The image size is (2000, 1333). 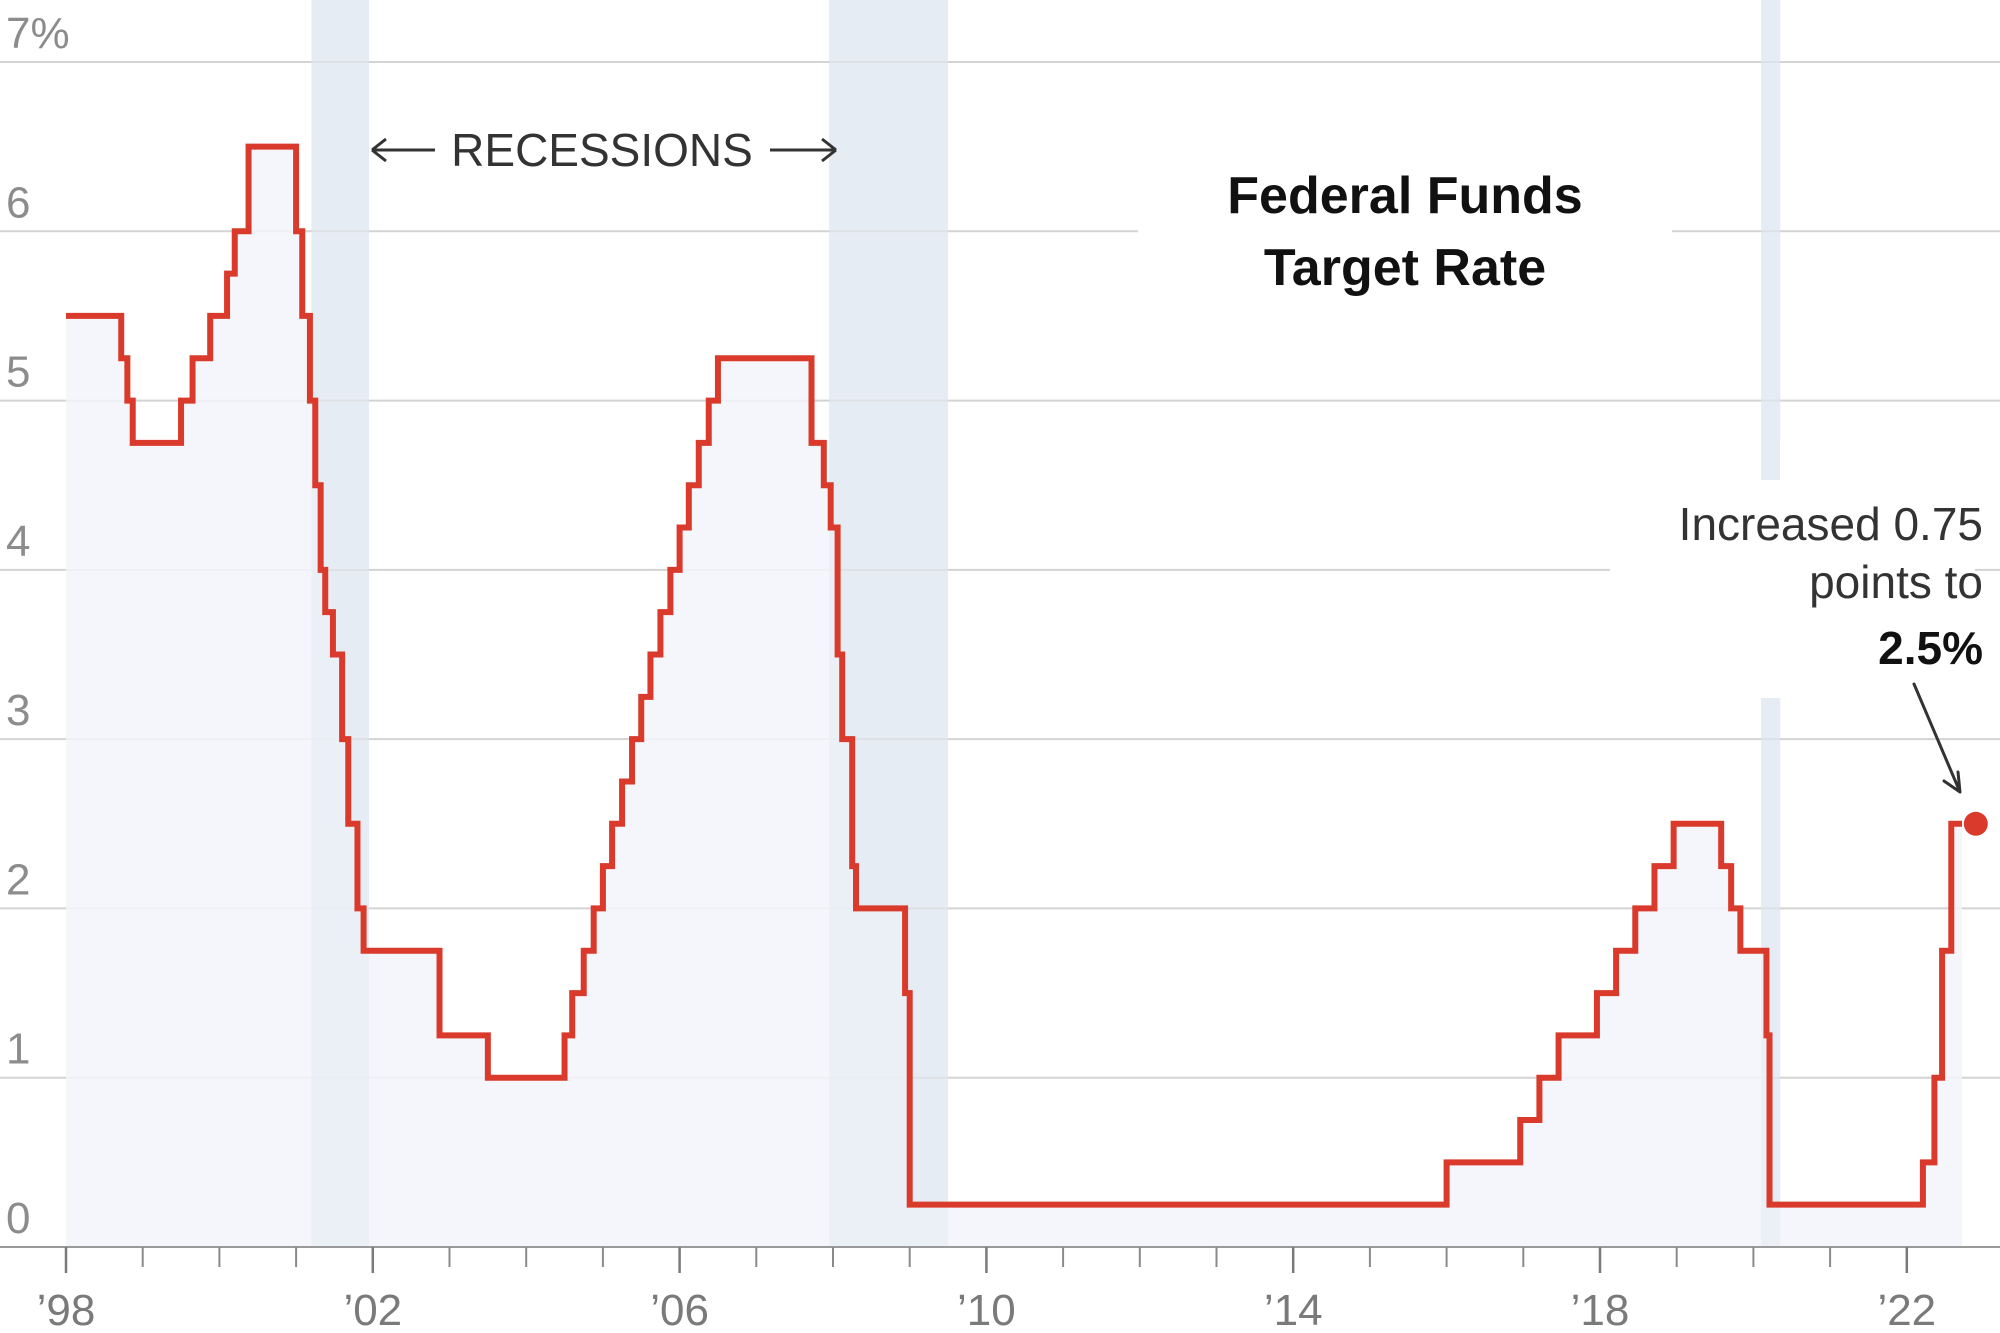 I want to click on annotation-text-line: points to, so click(x=1896, y=582).